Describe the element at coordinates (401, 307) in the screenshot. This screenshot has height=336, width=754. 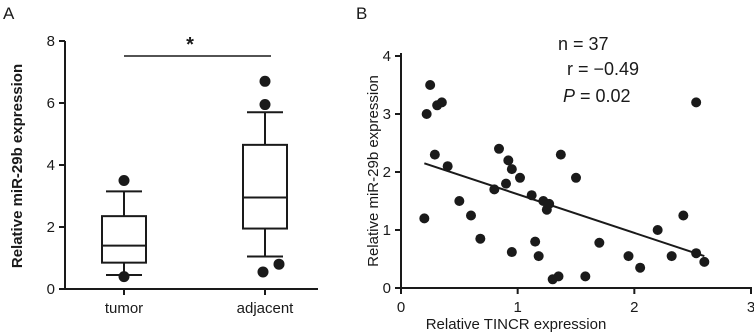
I see `panel-b-x-tick-label: 0` at that location.